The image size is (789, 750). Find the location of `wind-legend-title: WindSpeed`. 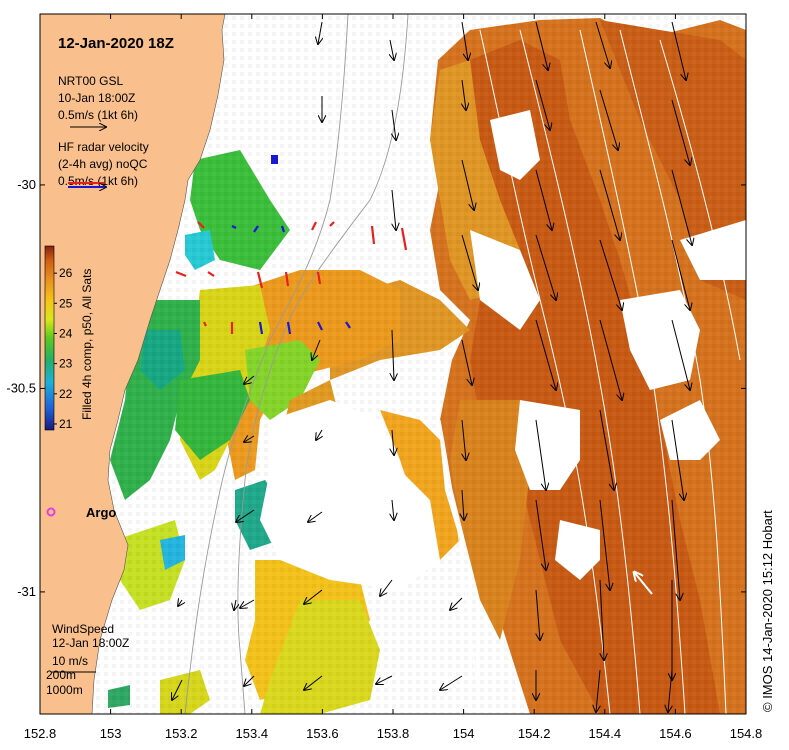

wind-legend-title: WindSpeed is located at coordinates (83, 629).